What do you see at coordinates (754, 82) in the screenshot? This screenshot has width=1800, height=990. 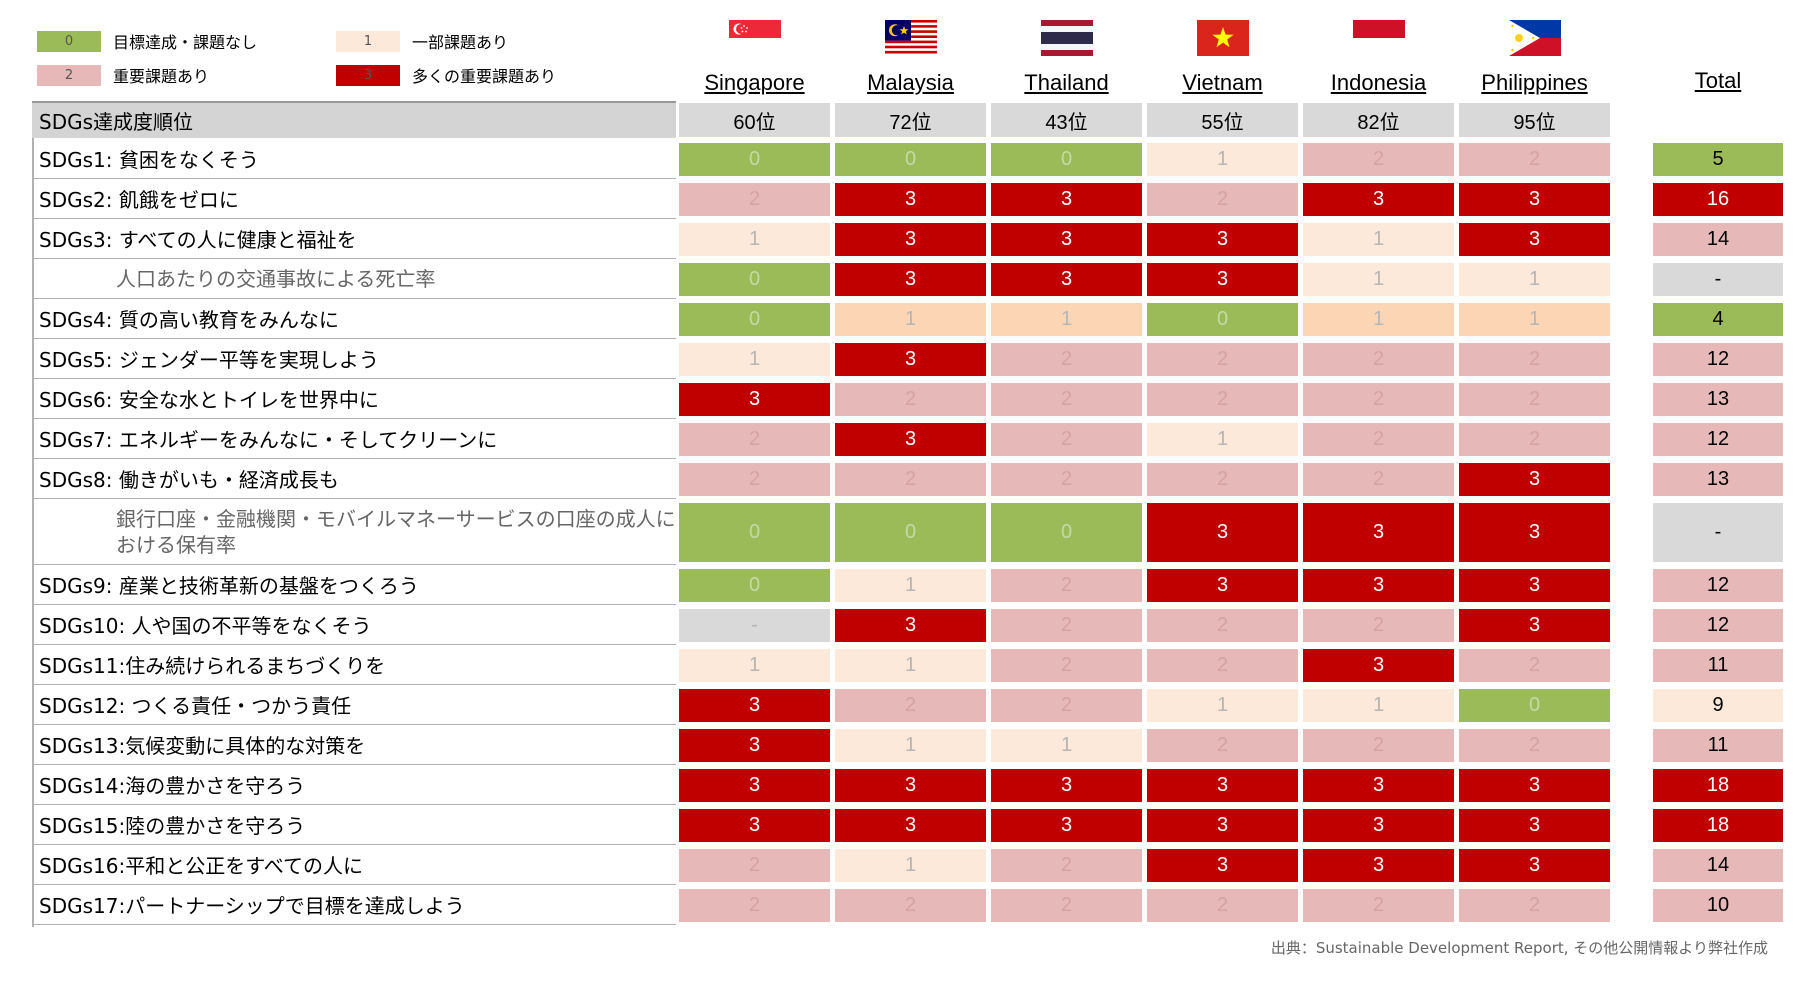 I see `country-name-singapore: Singapore` at bounding box center [754, 82].